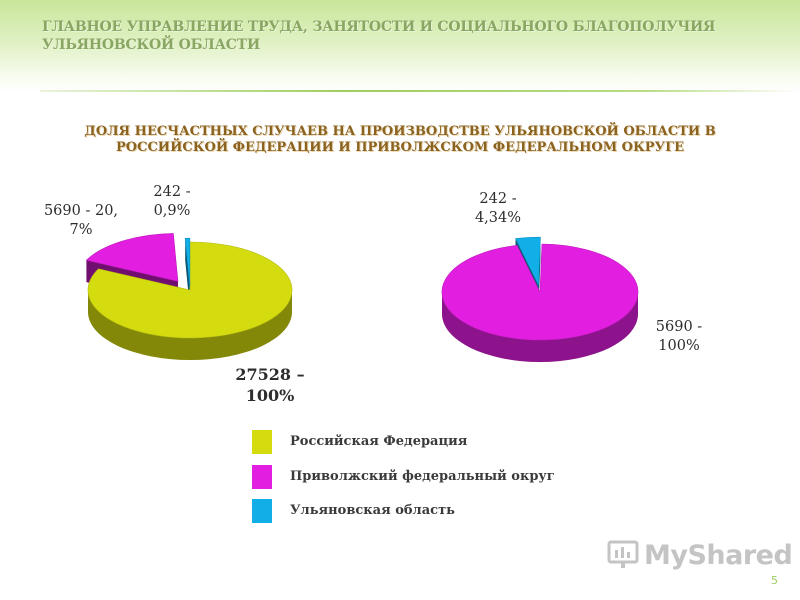 This screenshot has height=600, width=800. What do you see at coordinates (774, 580) in the screenshot?
I see `page-number: 5` at bounding box center [774, 580].